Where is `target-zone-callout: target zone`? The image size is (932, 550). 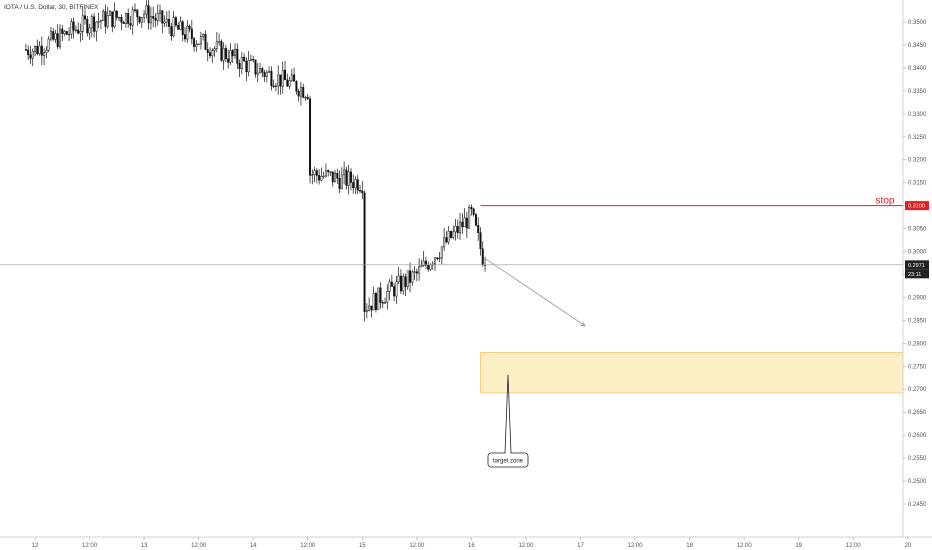 target-zone-callout: target zone is located at coordinates (508, 421).